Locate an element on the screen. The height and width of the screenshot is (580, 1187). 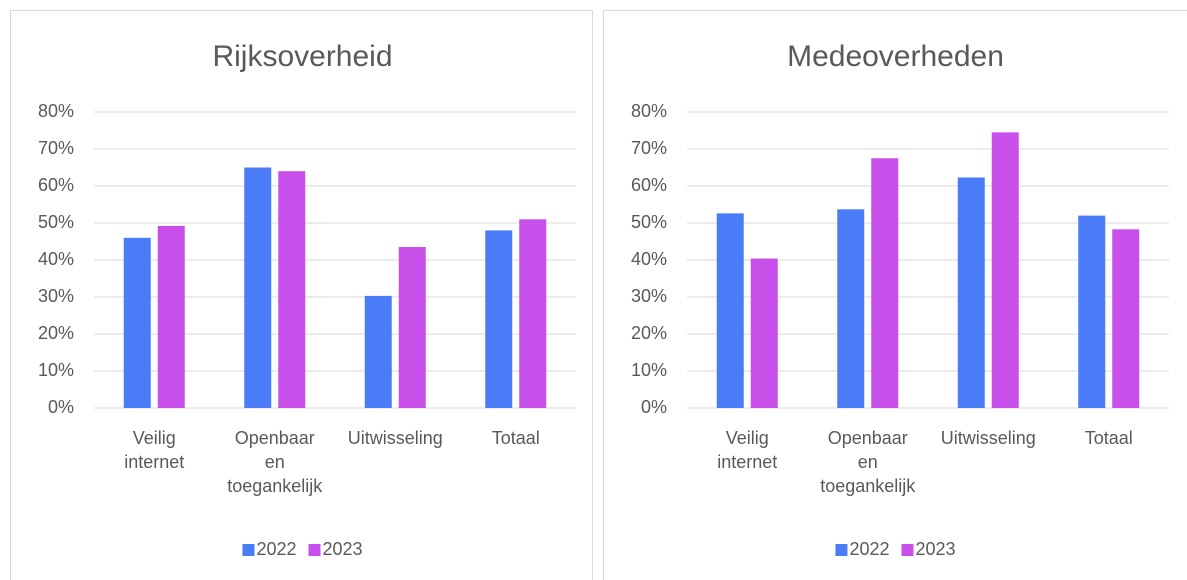
chart-title: Medeoverheden is located at coordinates (895, 56).